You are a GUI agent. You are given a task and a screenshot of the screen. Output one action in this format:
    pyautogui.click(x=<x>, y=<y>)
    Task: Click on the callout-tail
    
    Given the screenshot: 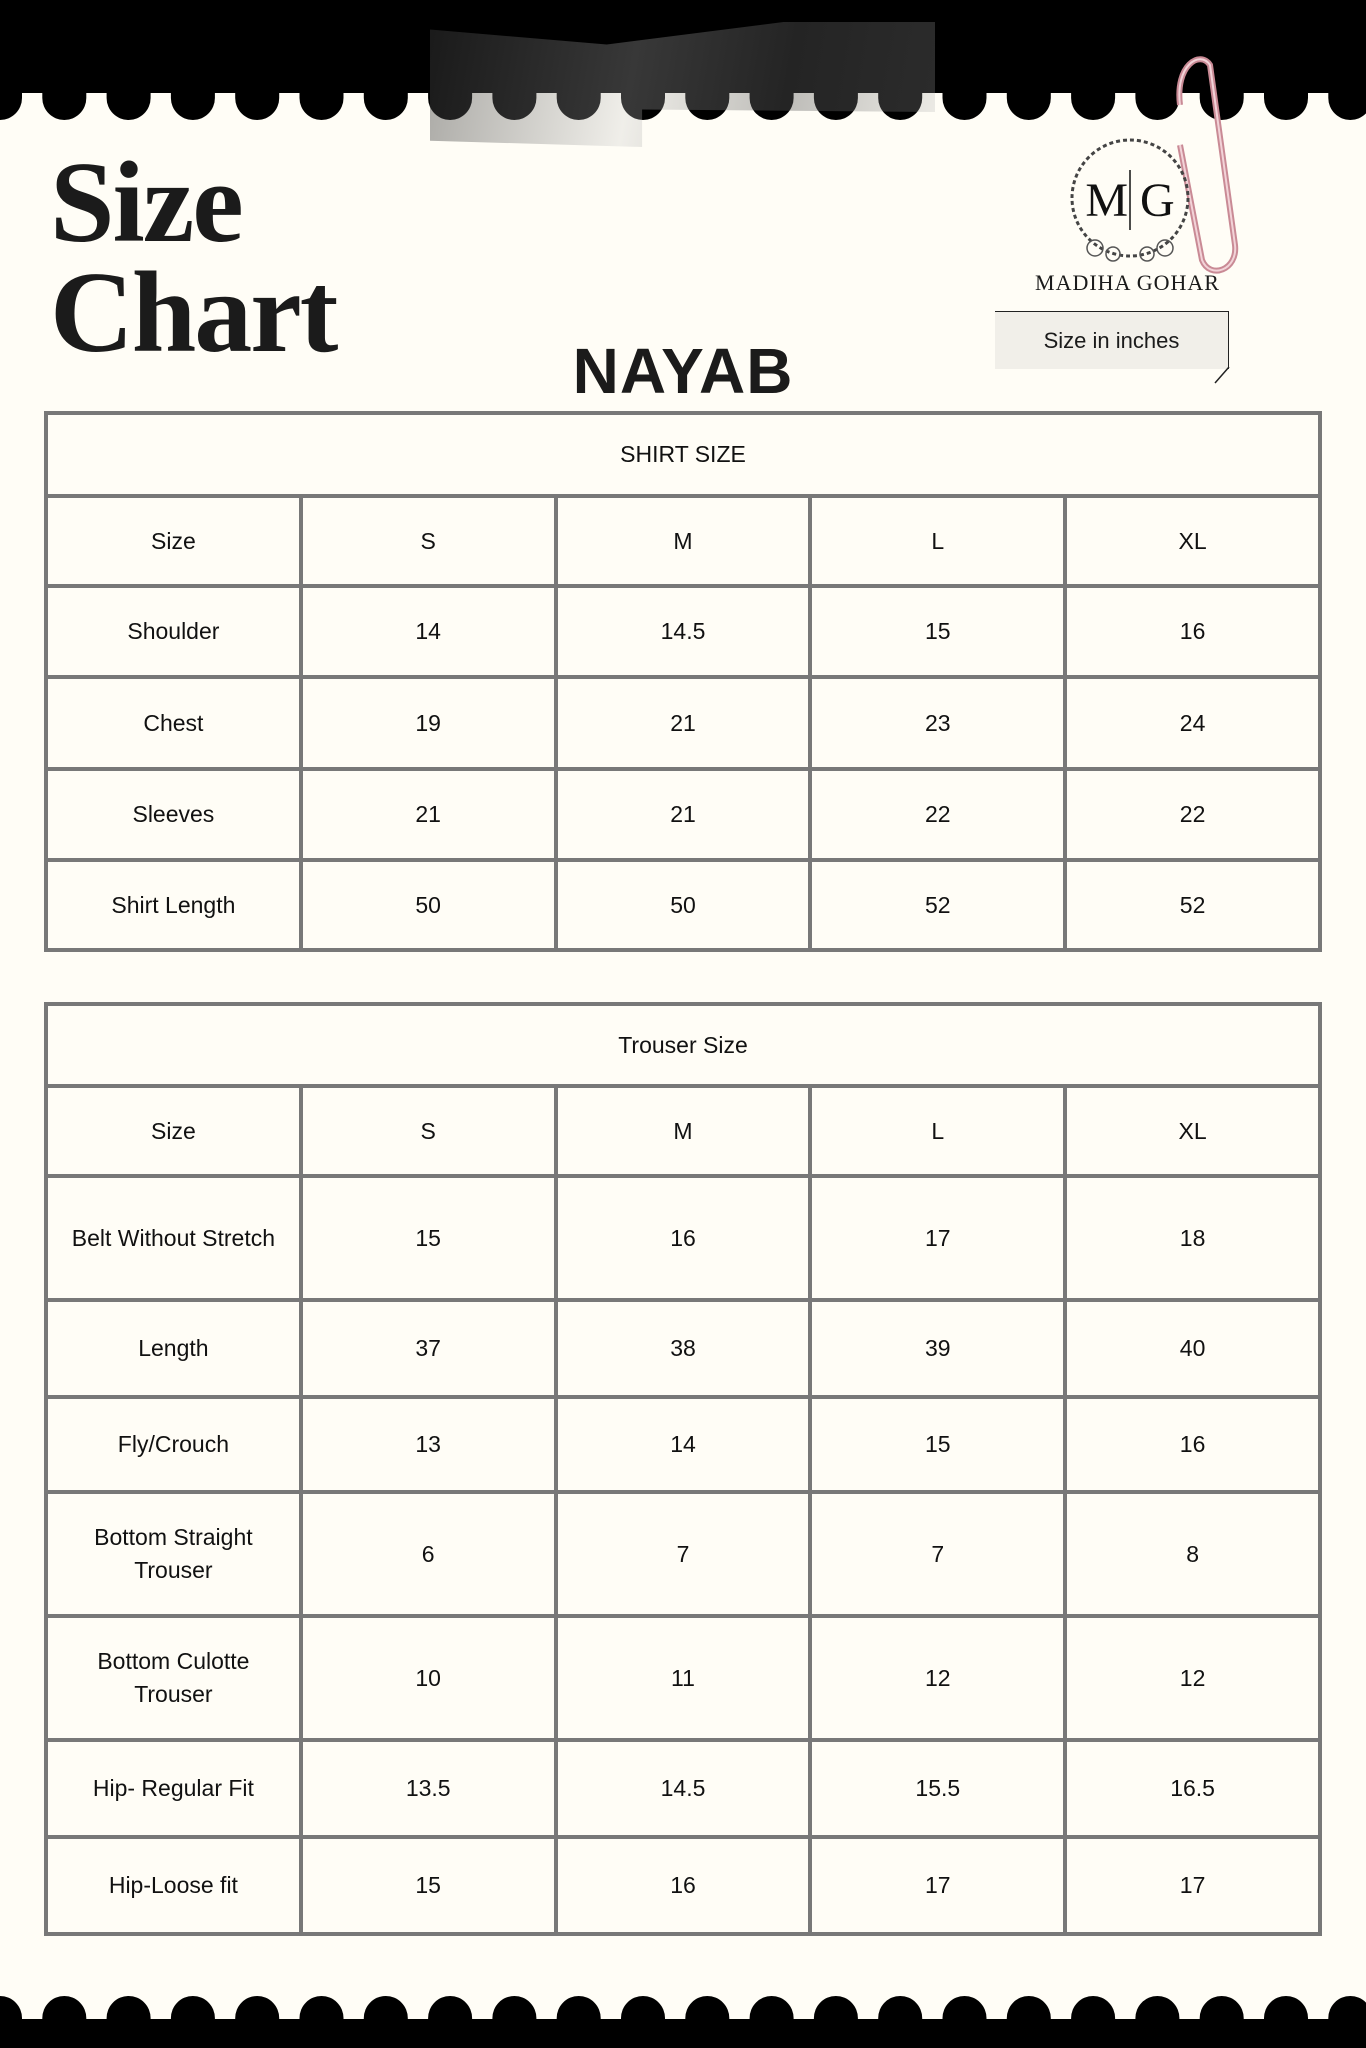 What is the action you would take?
    pyautogui.click(x=1222, y=375)
    